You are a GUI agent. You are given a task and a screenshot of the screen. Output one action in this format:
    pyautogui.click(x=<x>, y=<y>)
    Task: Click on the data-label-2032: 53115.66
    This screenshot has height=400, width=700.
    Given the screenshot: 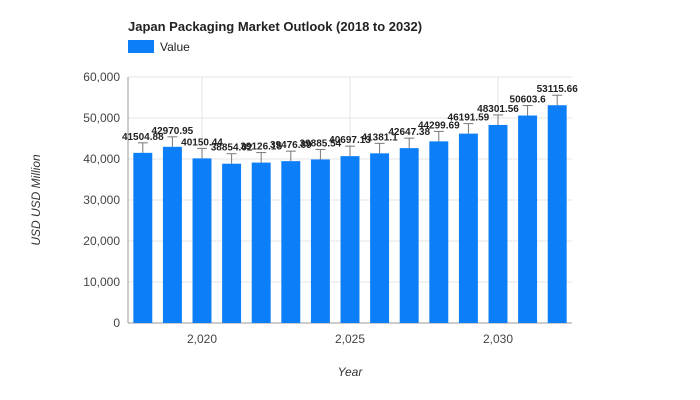 What is the action you would take?
    pyautogui.click(x=558, y=89)
    